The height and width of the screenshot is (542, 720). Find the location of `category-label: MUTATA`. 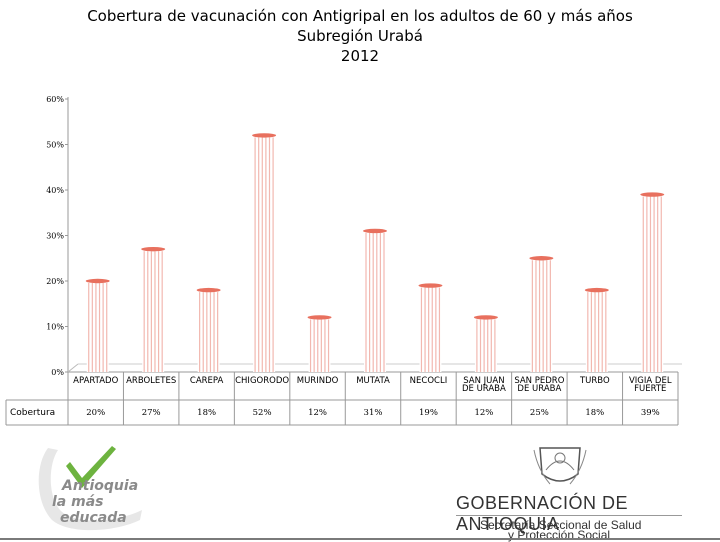

category-label: MUTATA is located at coordinates (373, 381).